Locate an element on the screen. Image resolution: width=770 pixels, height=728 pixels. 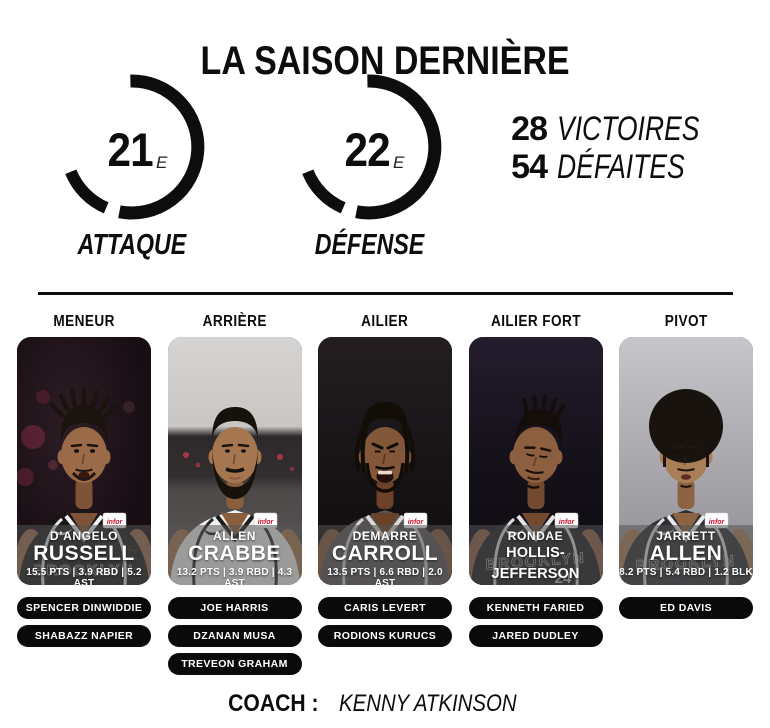
backup-pill: KENNETH FARIED is located at coordinates (535, 608).